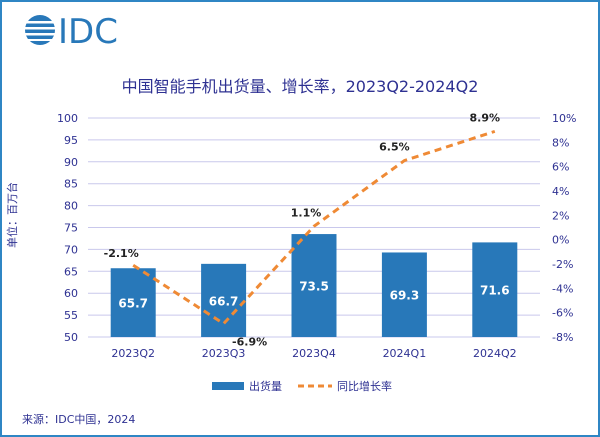 This screenshot has width=600, height=437. I want to click on left-tick-label: 55, so click(71, 315).